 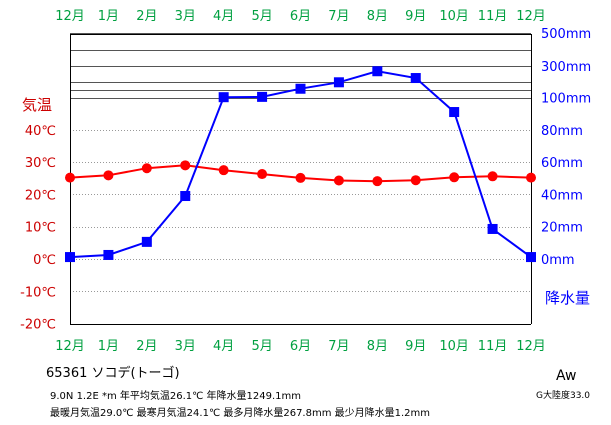 I want to click on temp-tick-label: 10℃, so click(x=40, y=228).